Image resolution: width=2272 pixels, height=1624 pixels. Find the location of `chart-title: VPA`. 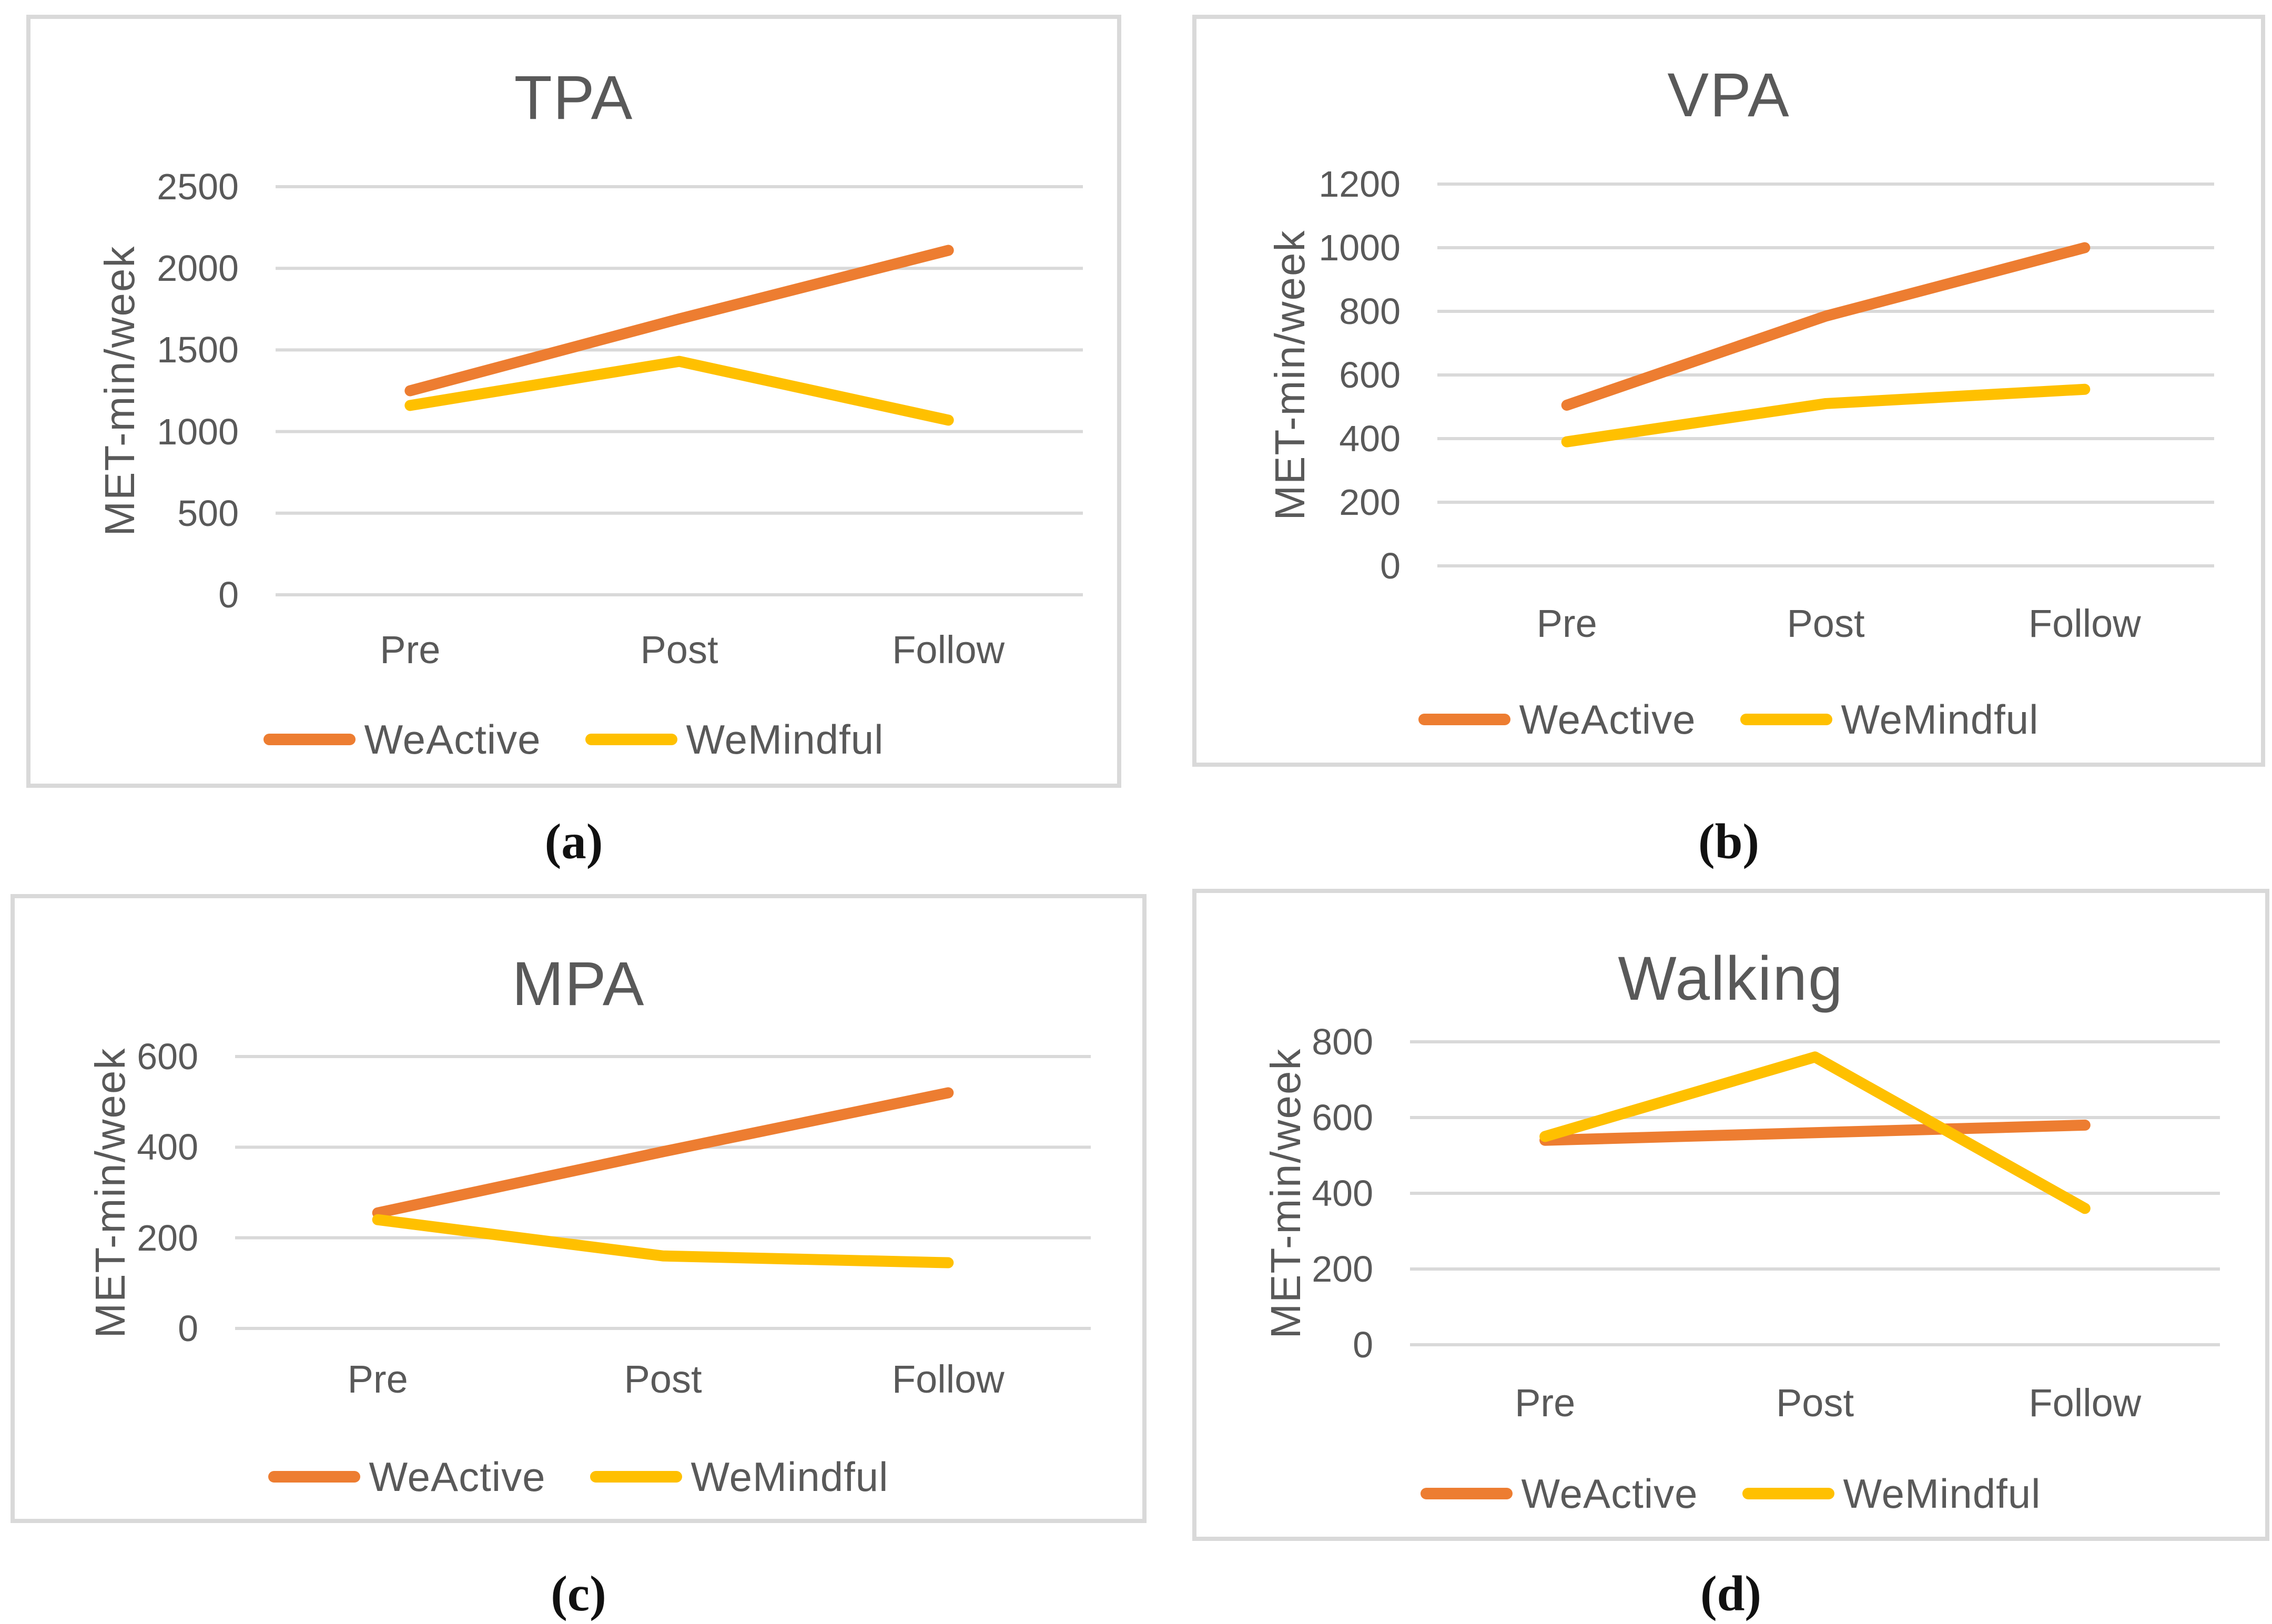

chart-title: VPA is located at coordinates (1728, 95).